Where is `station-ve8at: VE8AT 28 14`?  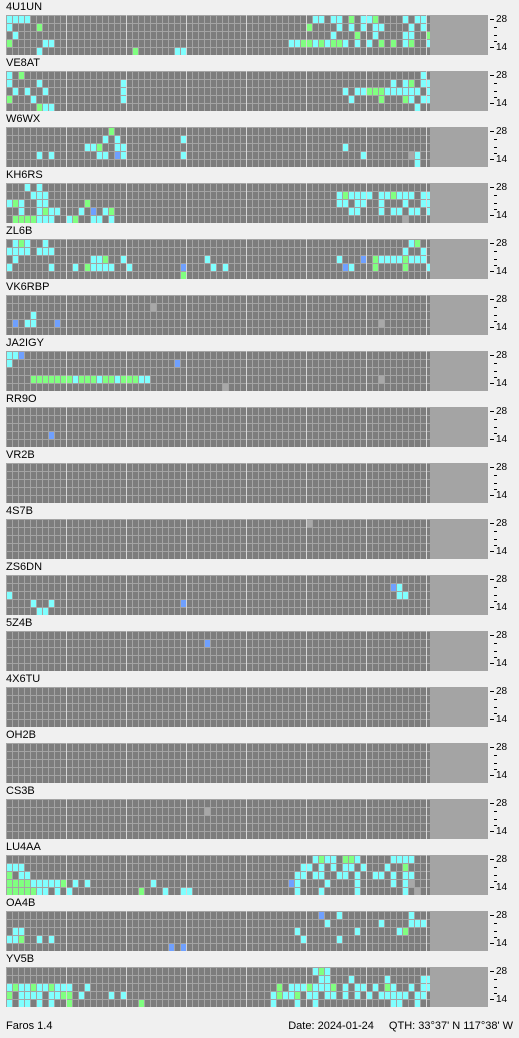 station-ve8at: VE8AT 28 14 is located at coordinates (259, 84).